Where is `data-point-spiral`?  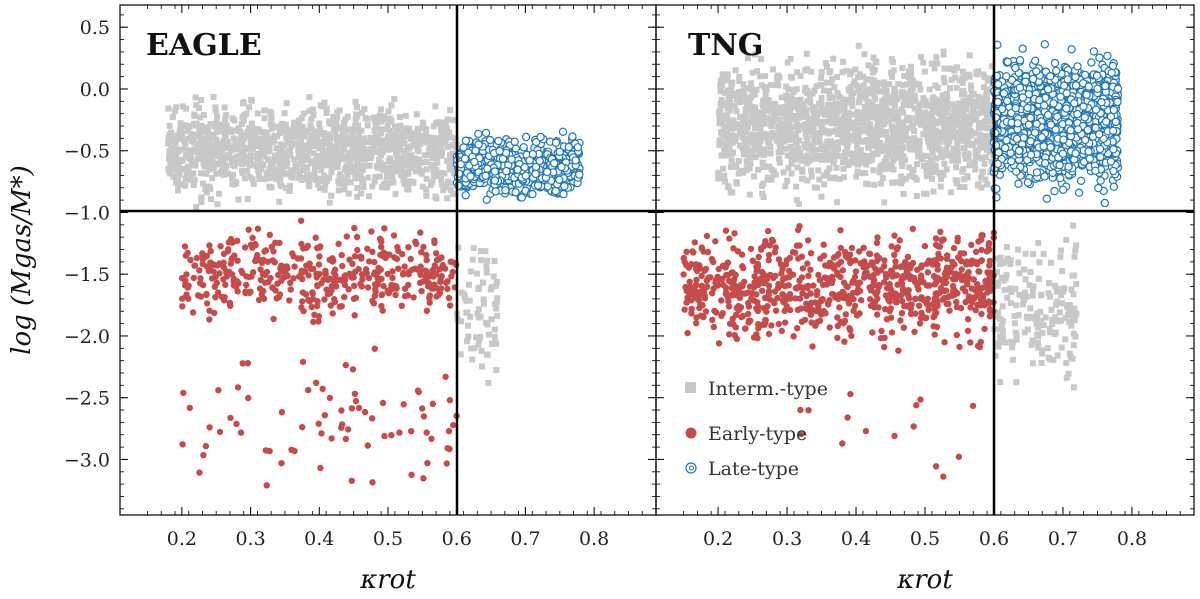 data-point-spiral is located at coordinates (474, 162).